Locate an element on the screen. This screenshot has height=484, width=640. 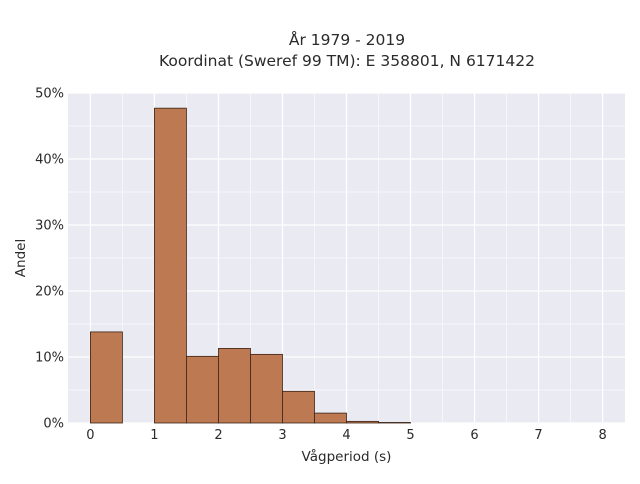
x-tick-label: 5 is located at coordinates (410, 435).